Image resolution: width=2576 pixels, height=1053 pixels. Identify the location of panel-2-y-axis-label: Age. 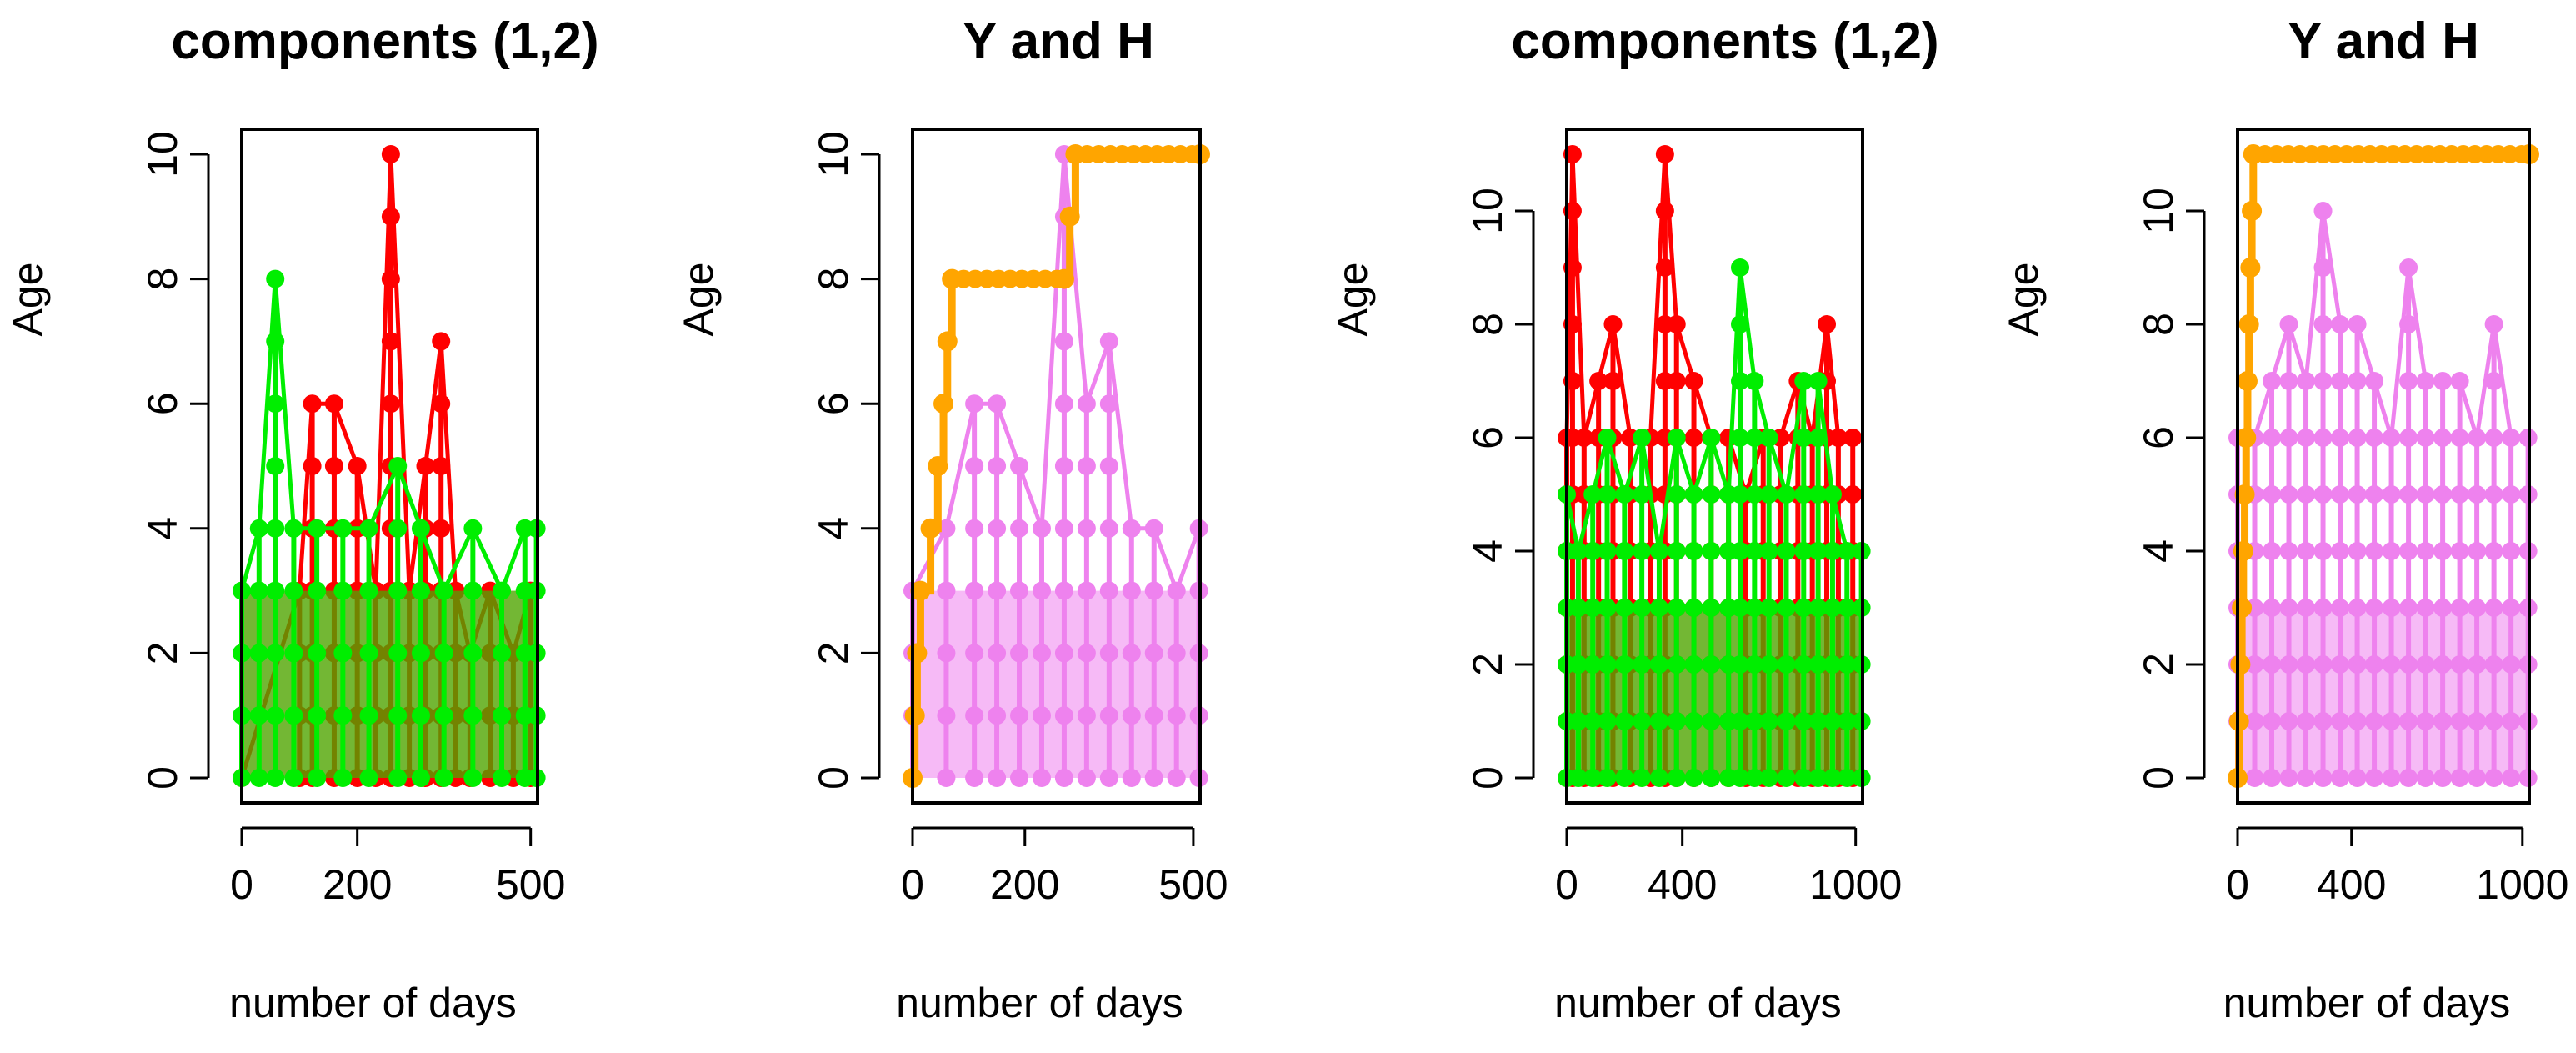
(698, 300).